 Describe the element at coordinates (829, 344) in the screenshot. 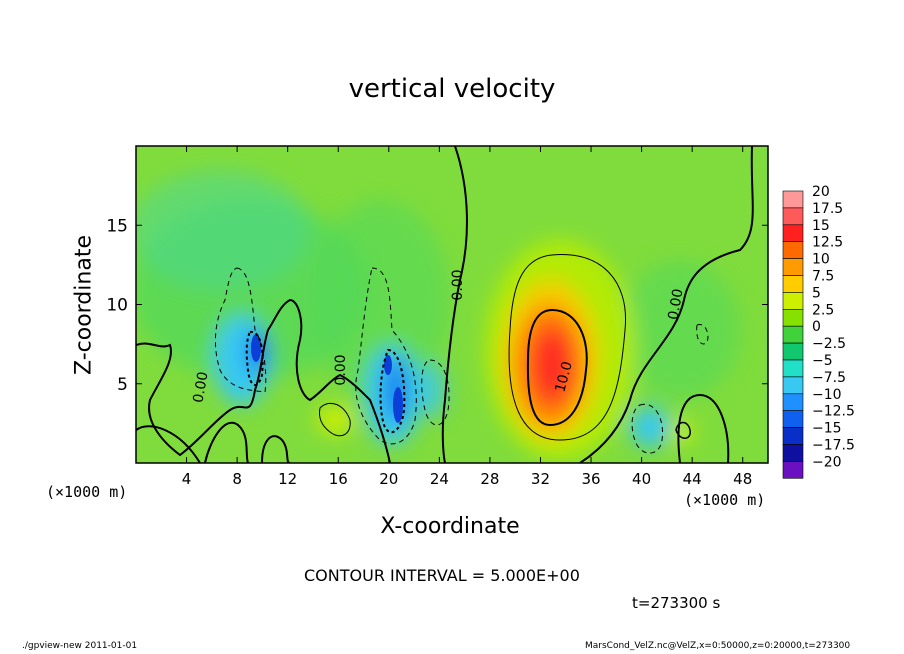

I see `colorbar-label: −2.5` at that location.